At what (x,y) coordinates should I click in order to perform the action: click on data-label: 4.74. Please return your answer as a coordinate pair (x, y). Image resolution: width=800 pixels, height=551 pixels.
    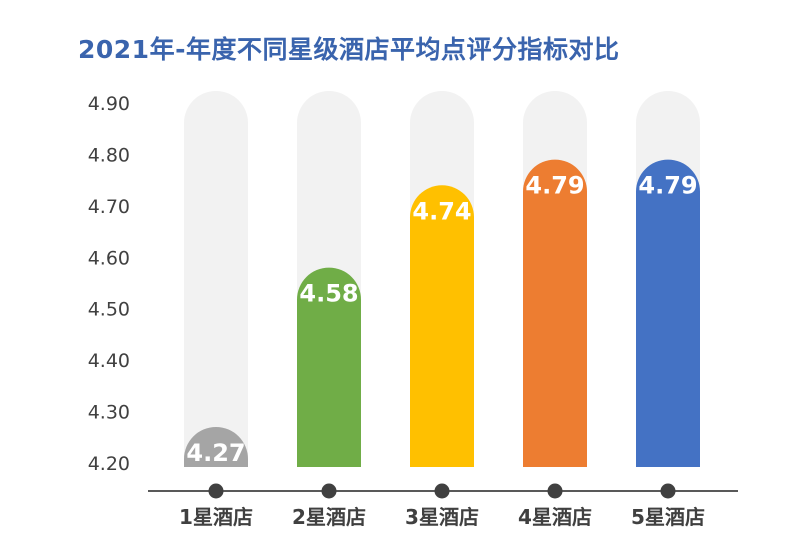
    Looking at the image, I should click on (441, 211).